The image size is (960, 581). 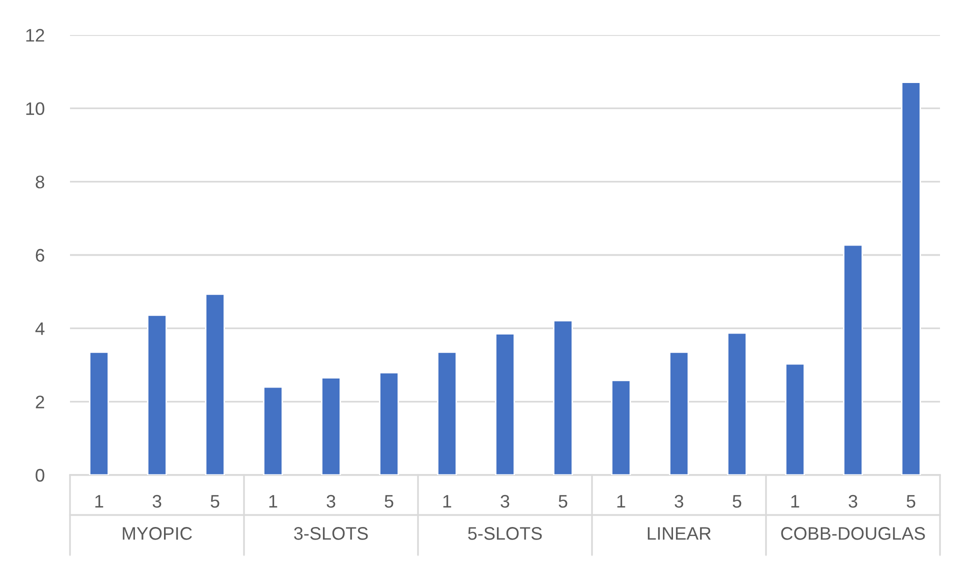 What do you see at coordinates (35, 109) in the screenshot?
I see `y-tick-label: 10` at bounding box center [35, 109].